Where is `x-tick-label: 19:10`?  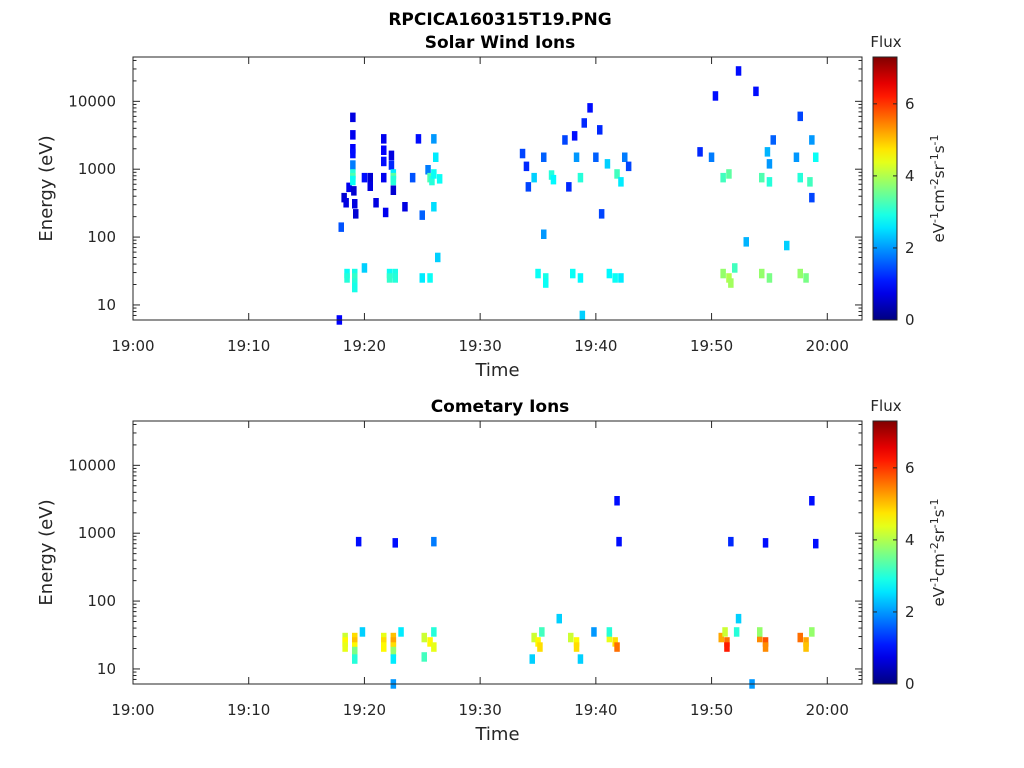 x-tick-label: 19:10 is located at coordinates (248, 710).